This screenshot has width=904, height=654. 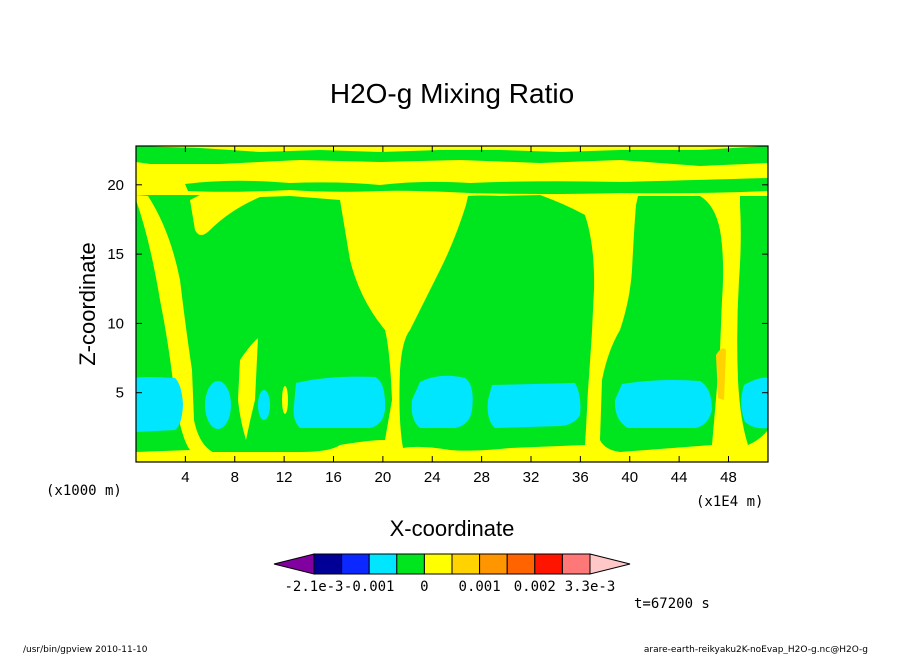 I want to click on x-tick-label: 24, so click(x=432, y=477).